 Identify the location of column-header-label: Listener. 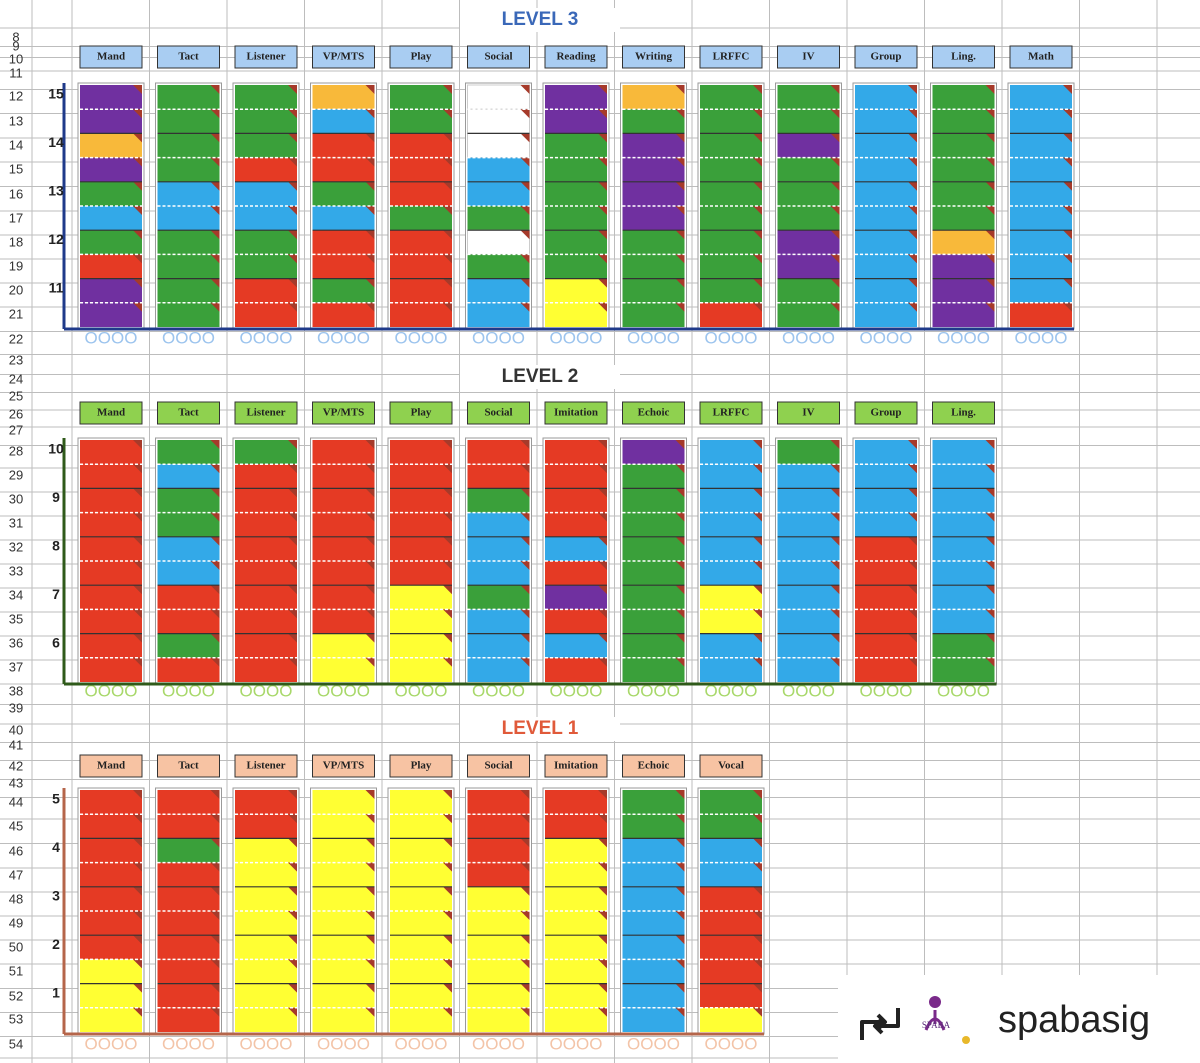
(265, 57).